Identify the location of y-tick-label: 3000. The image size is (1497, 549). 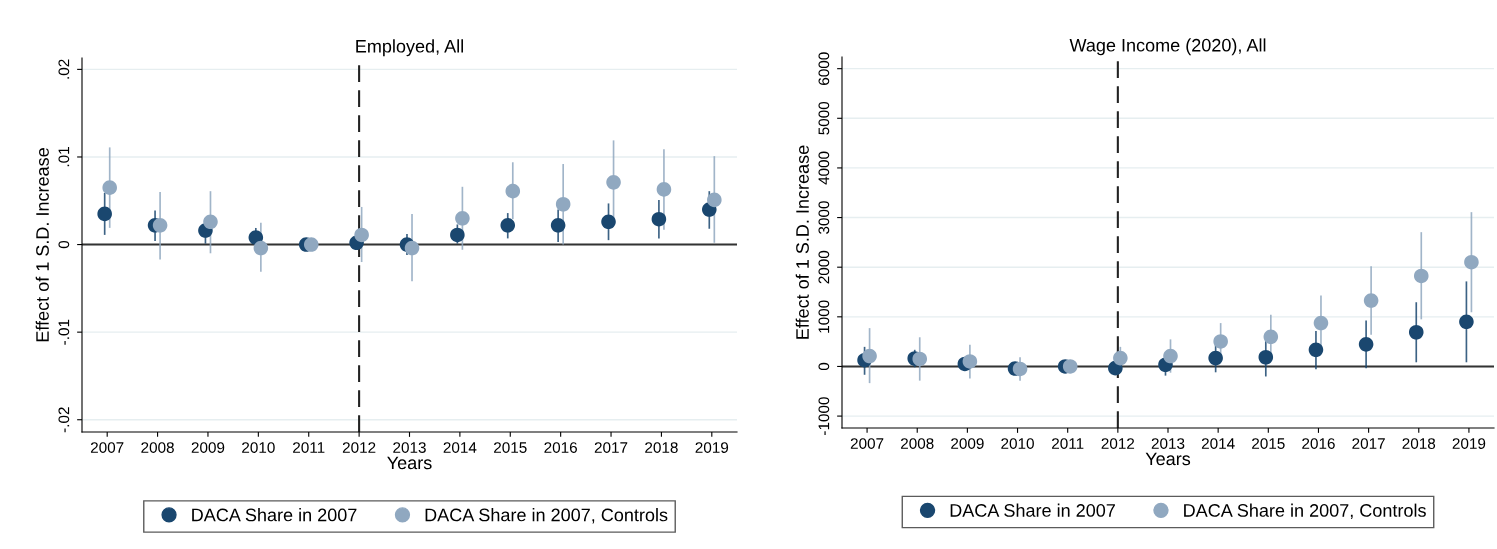
(824, 217).